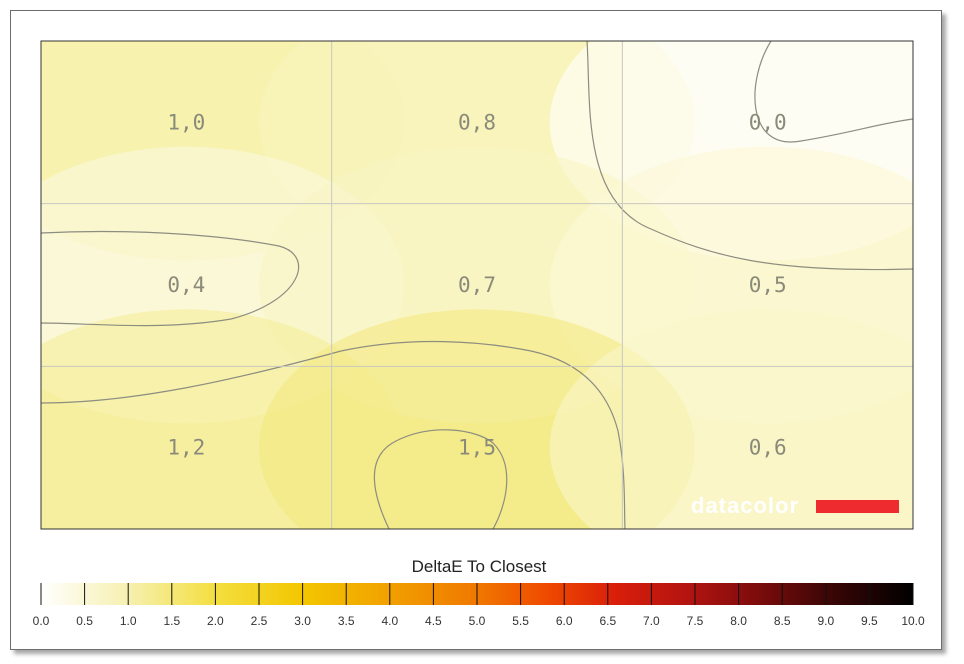 The height and width of the screenshot is (664, 964). I want to click on cell-value-r1-c1: 0,7, so click(477, 285).